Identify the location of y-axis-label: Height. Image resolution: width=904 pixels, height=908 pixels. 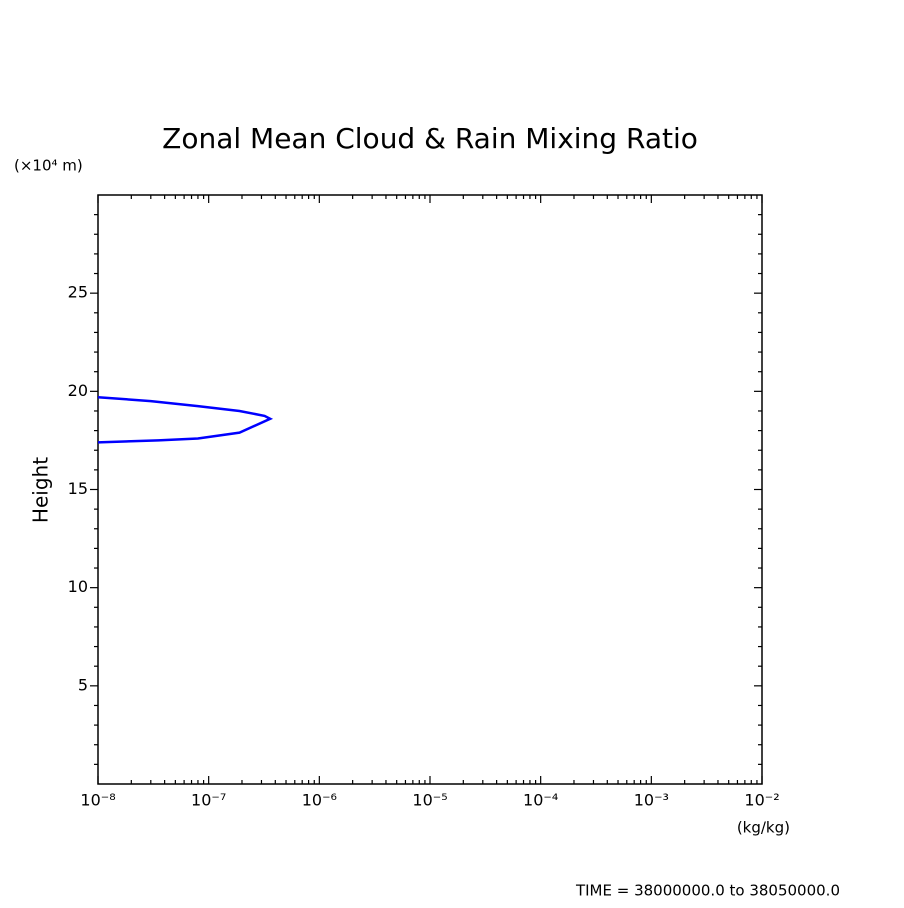
(41, 490).